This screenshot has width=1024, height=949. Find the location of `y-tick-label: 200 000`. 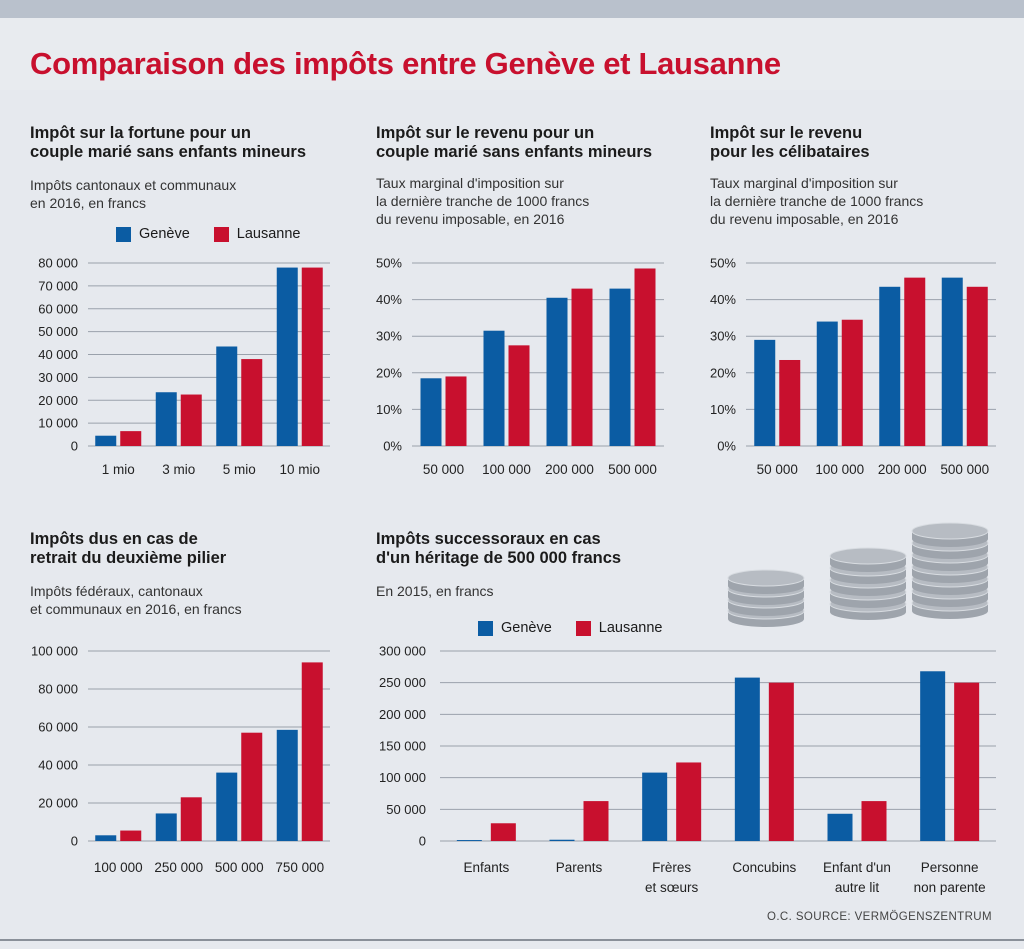

y-tick-label: 200 000 is located at coordinates (402, 714).